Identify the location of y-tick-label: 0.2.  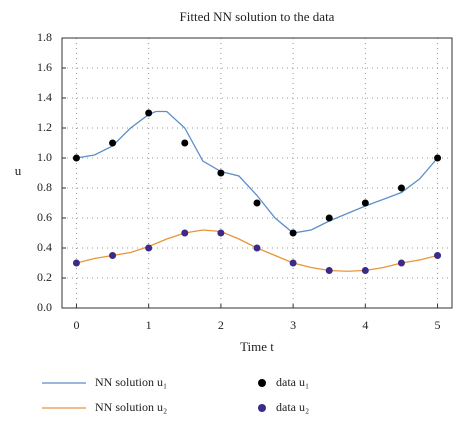
(44, 277).